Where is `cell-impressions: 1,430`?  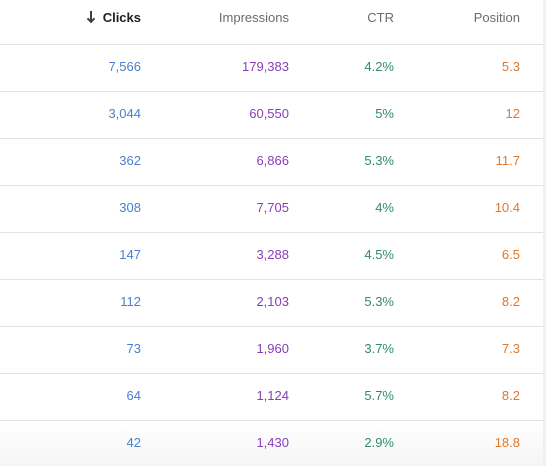 cell-impressions: 1,430 is located at coordinates (272, 442).